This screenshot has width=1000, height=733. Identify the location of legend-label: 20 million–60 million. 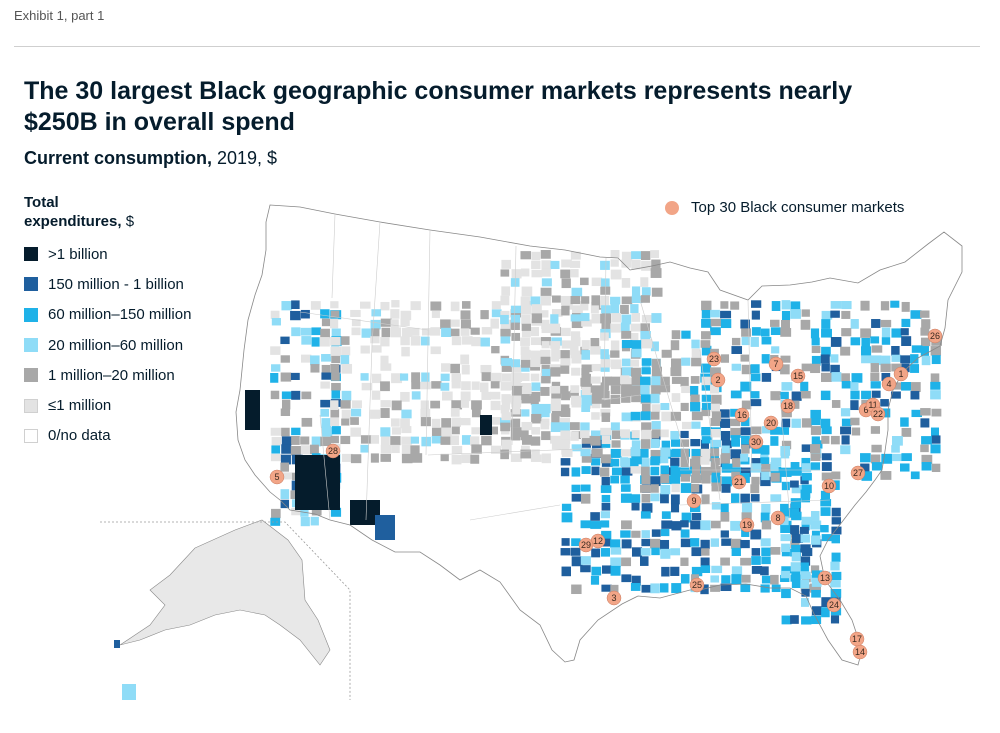
(116, 345).